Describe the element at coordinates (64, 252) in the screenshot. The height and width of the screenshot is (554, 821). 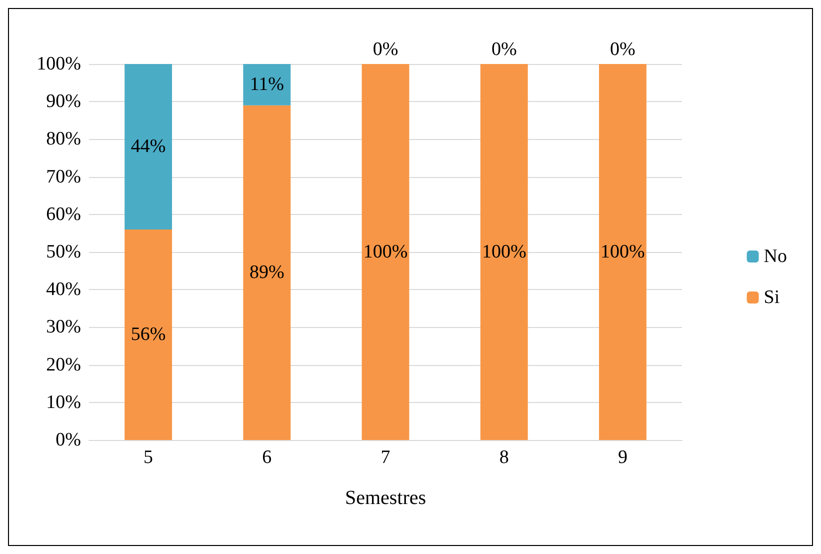
I see `y-tick-label: 50%` at that location.